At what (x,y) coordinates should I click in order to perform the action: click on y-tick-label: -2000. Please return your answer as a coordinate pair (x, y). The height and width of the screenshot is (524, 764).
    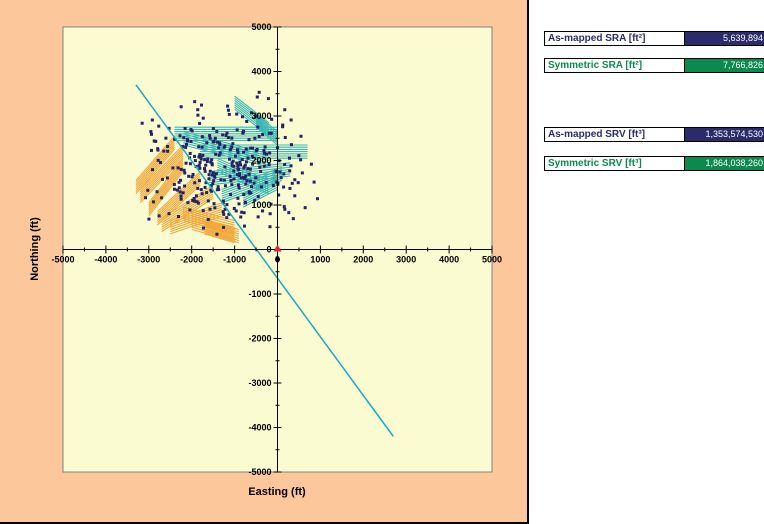
    Looking at the image, I should click on (259, 339).